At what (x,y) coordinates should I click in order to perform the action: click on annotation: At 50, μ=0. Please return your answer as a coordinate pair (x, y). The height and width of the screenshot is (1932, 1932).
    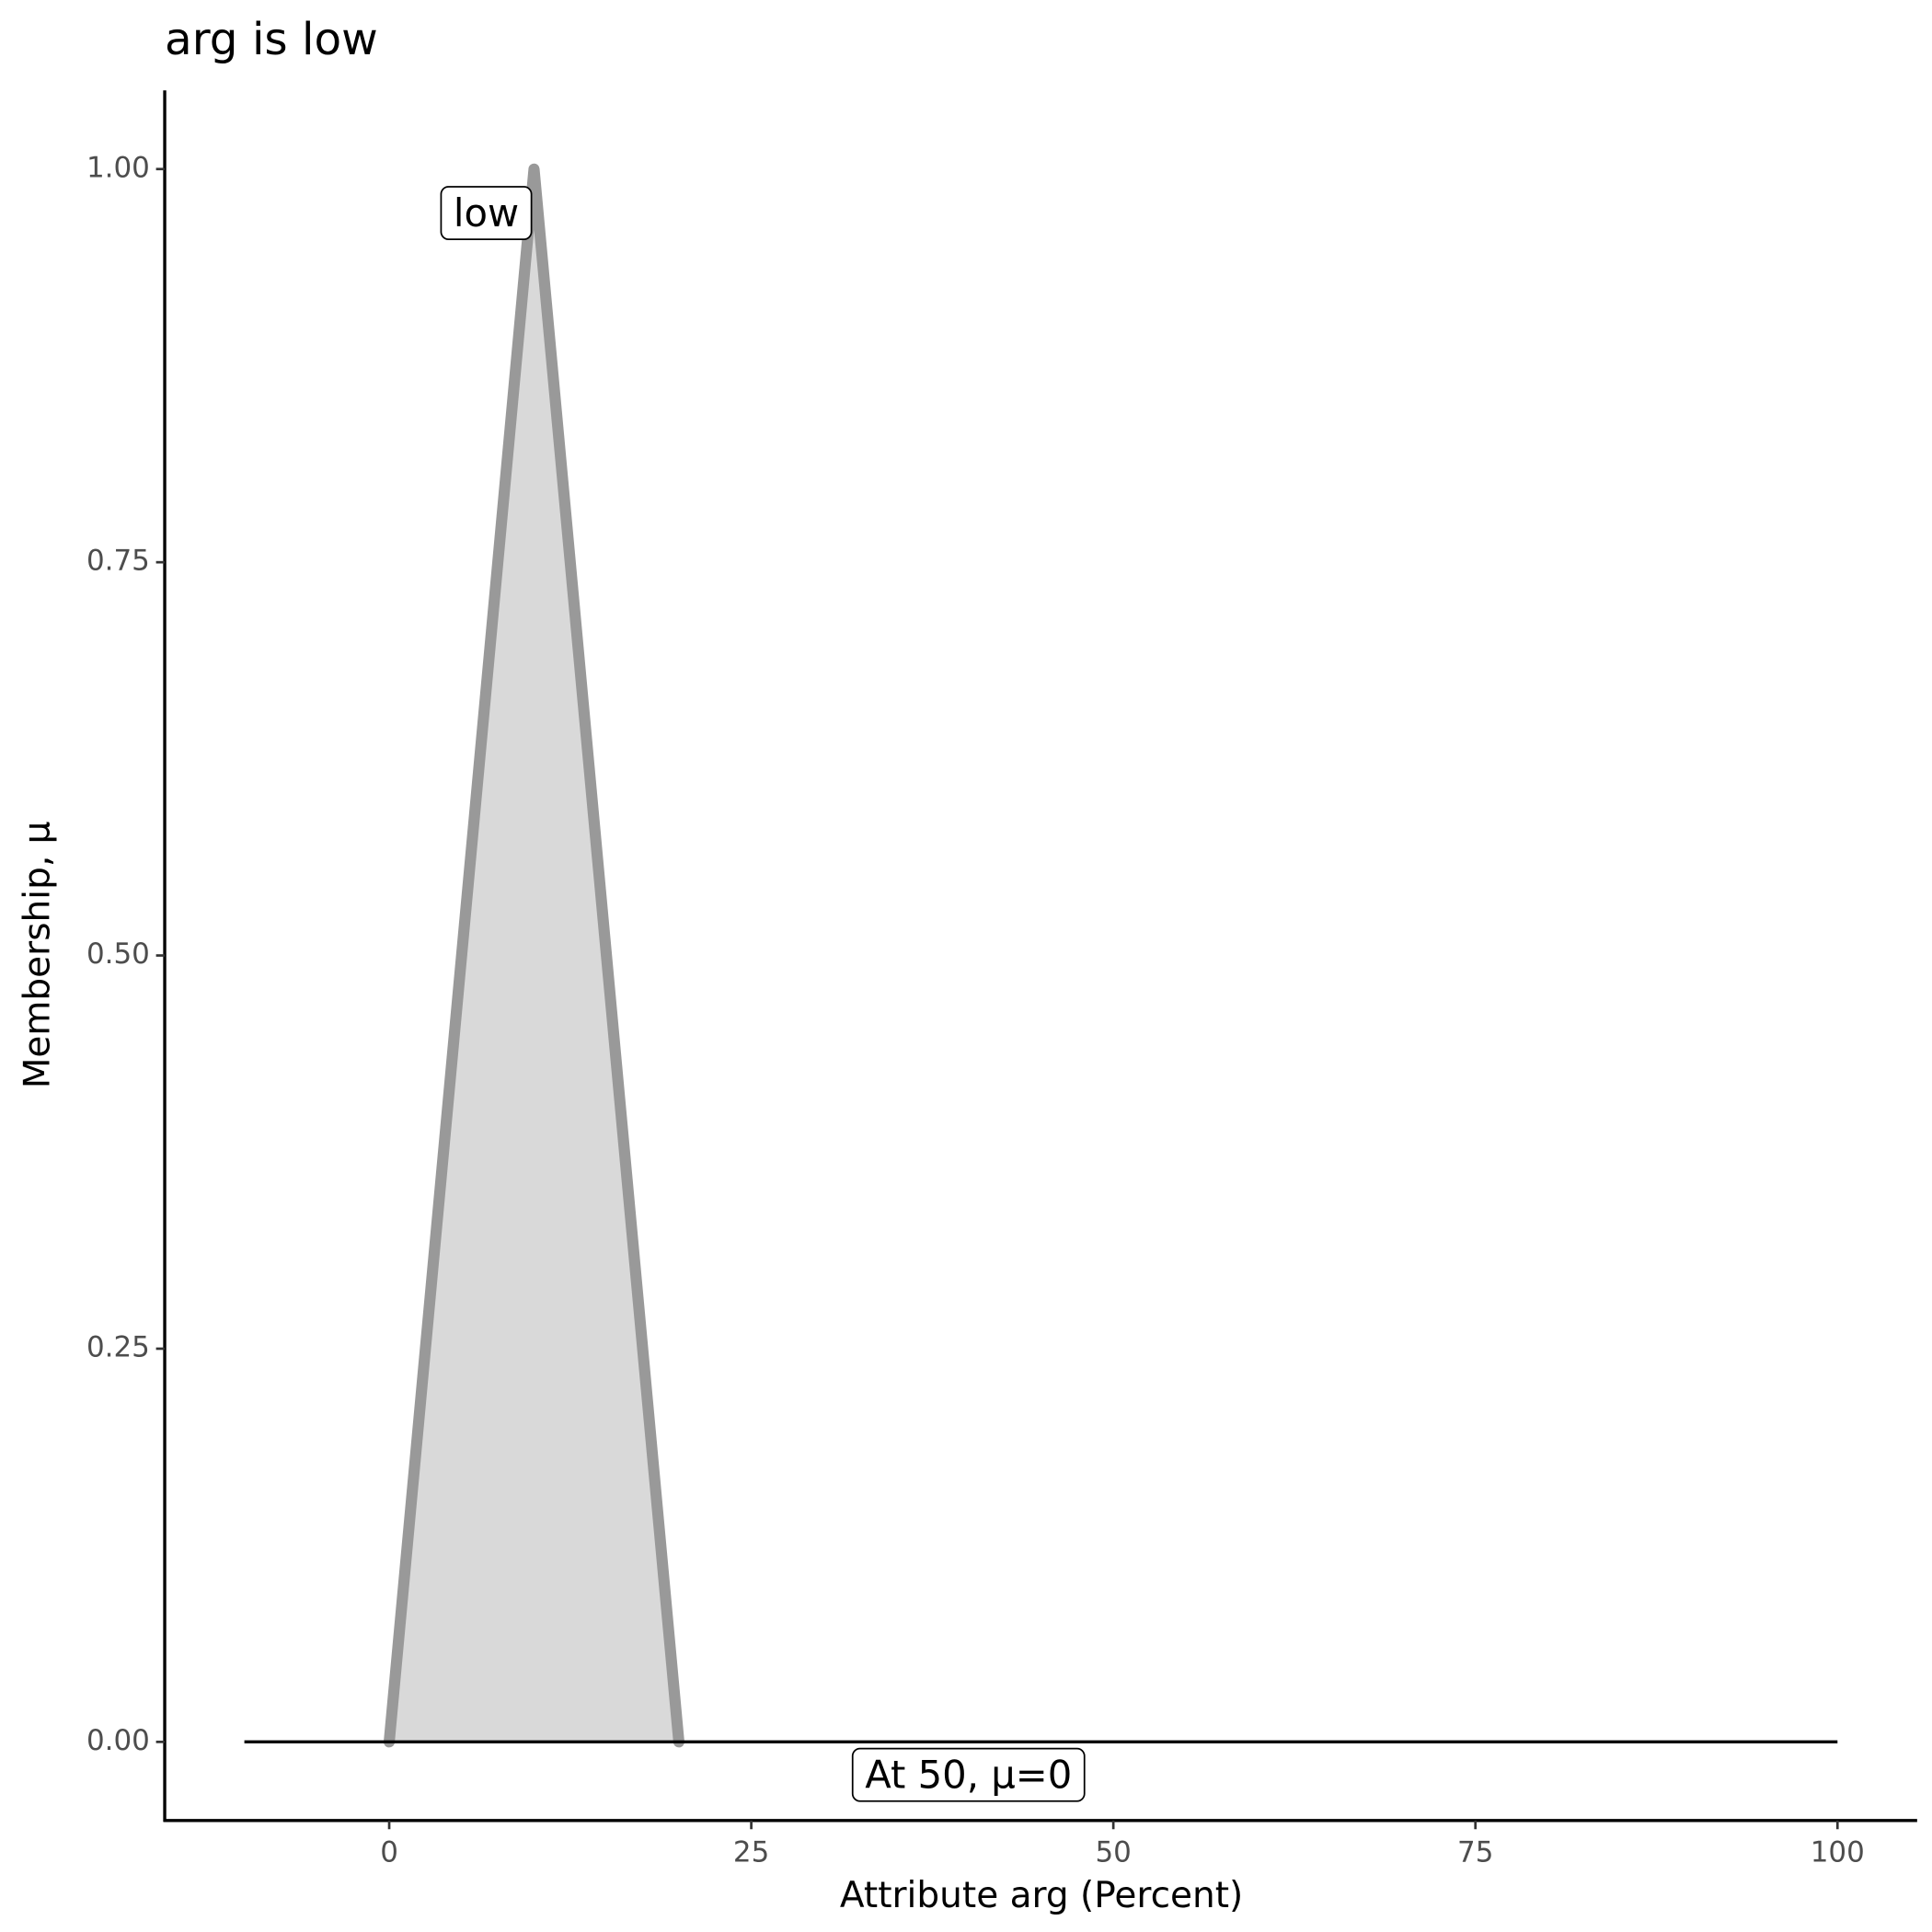
    Looking at the image, I should click on (968, 1775).